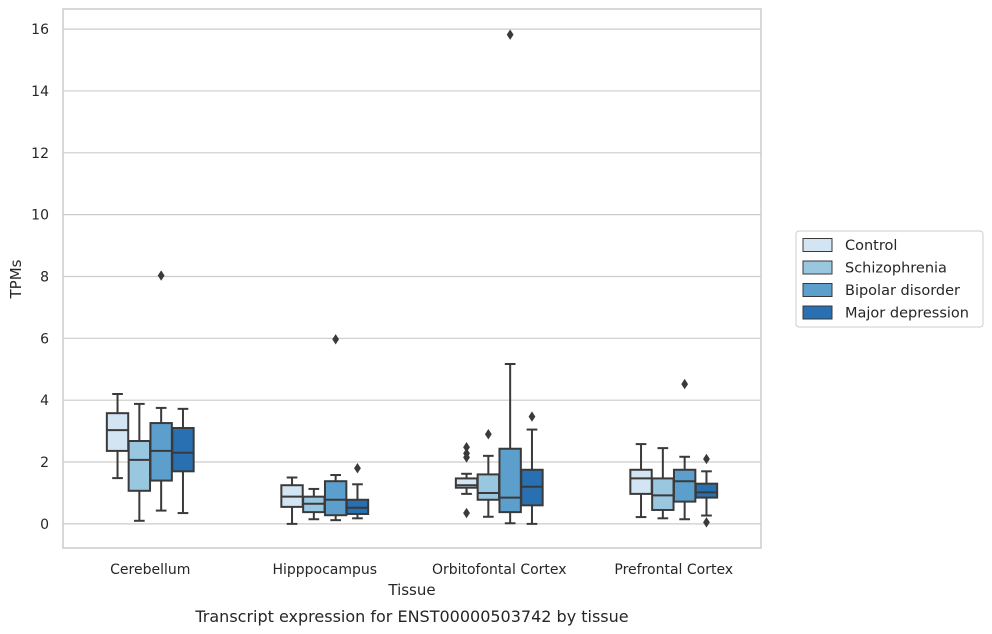  I want to click on y-tick-label: 4, so click(44, 401).